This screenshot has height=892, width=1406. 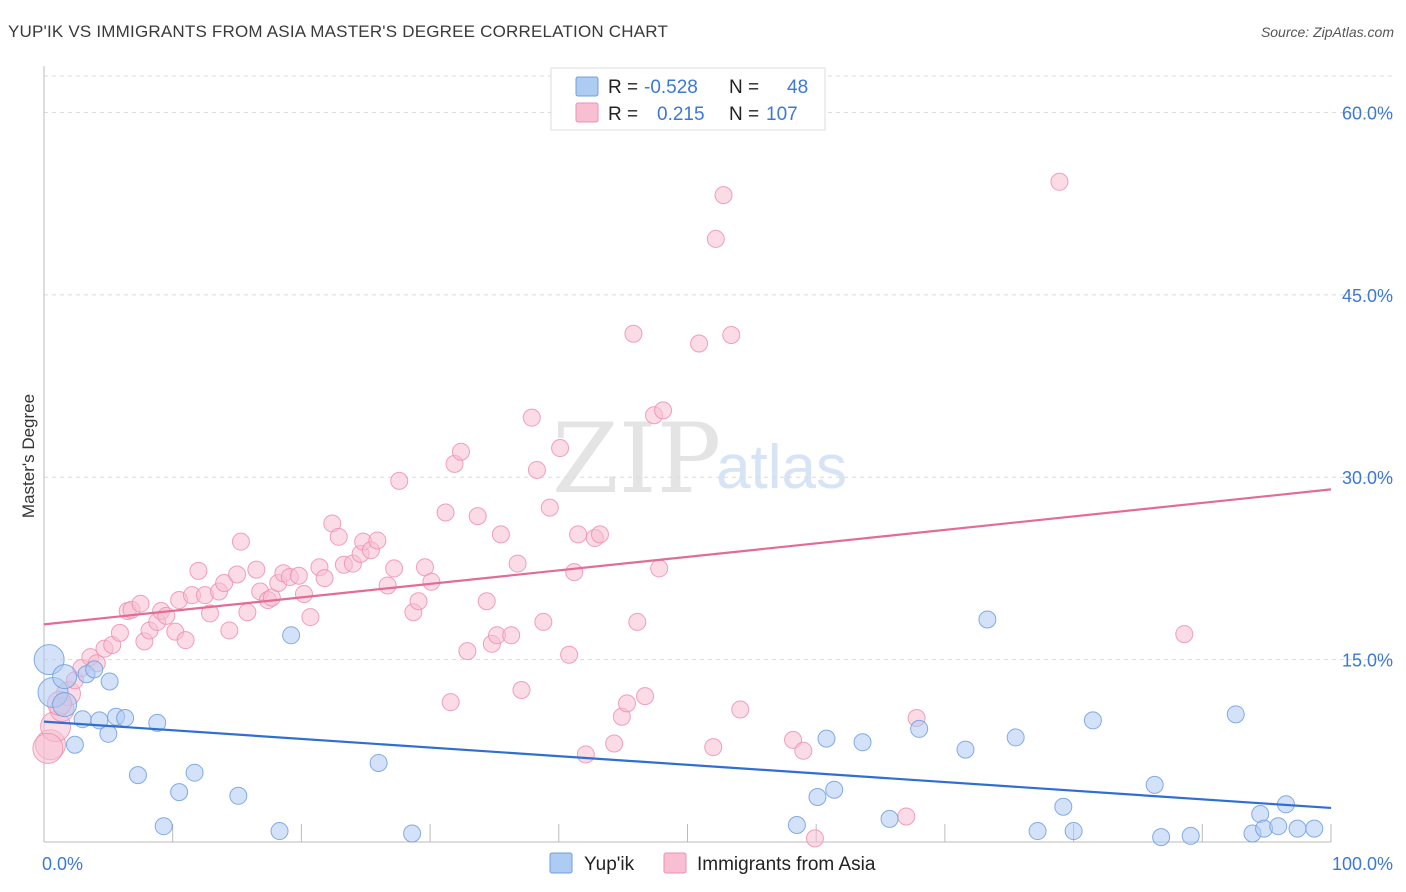 I want to click on y-axis-title: Master's Degree, so click(x=28, y=456).